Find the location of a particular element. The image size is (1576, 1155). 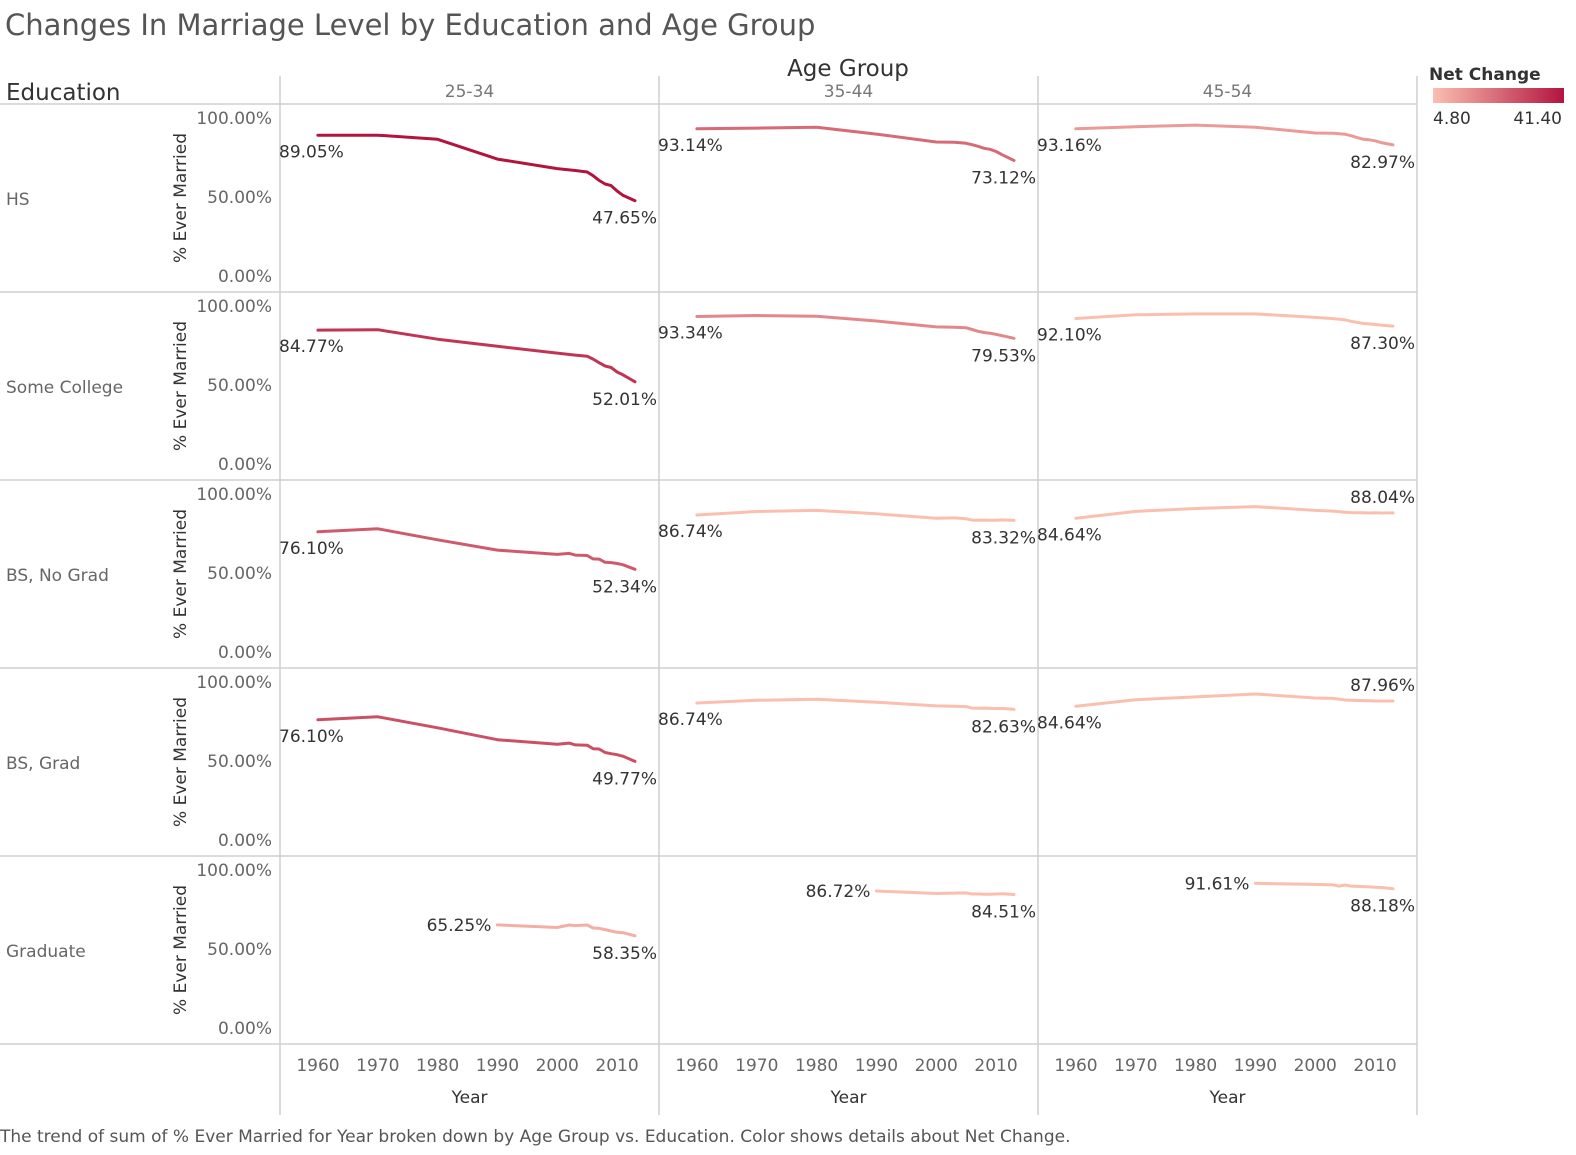

end-value-label: 58.35% is located at coordinates (624, 954).